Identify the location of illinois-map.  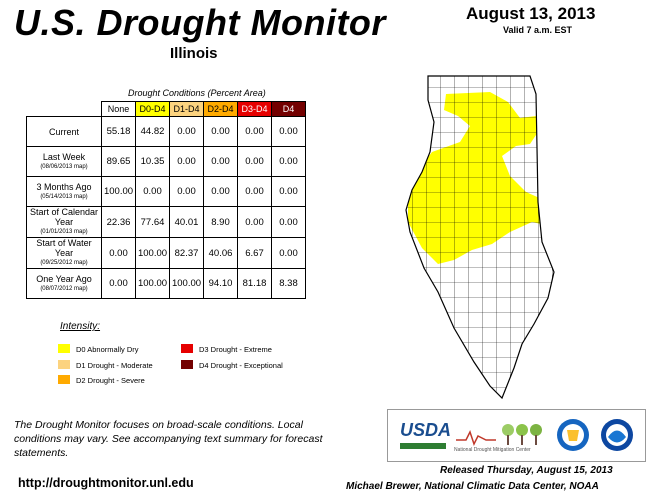
(480, 237).